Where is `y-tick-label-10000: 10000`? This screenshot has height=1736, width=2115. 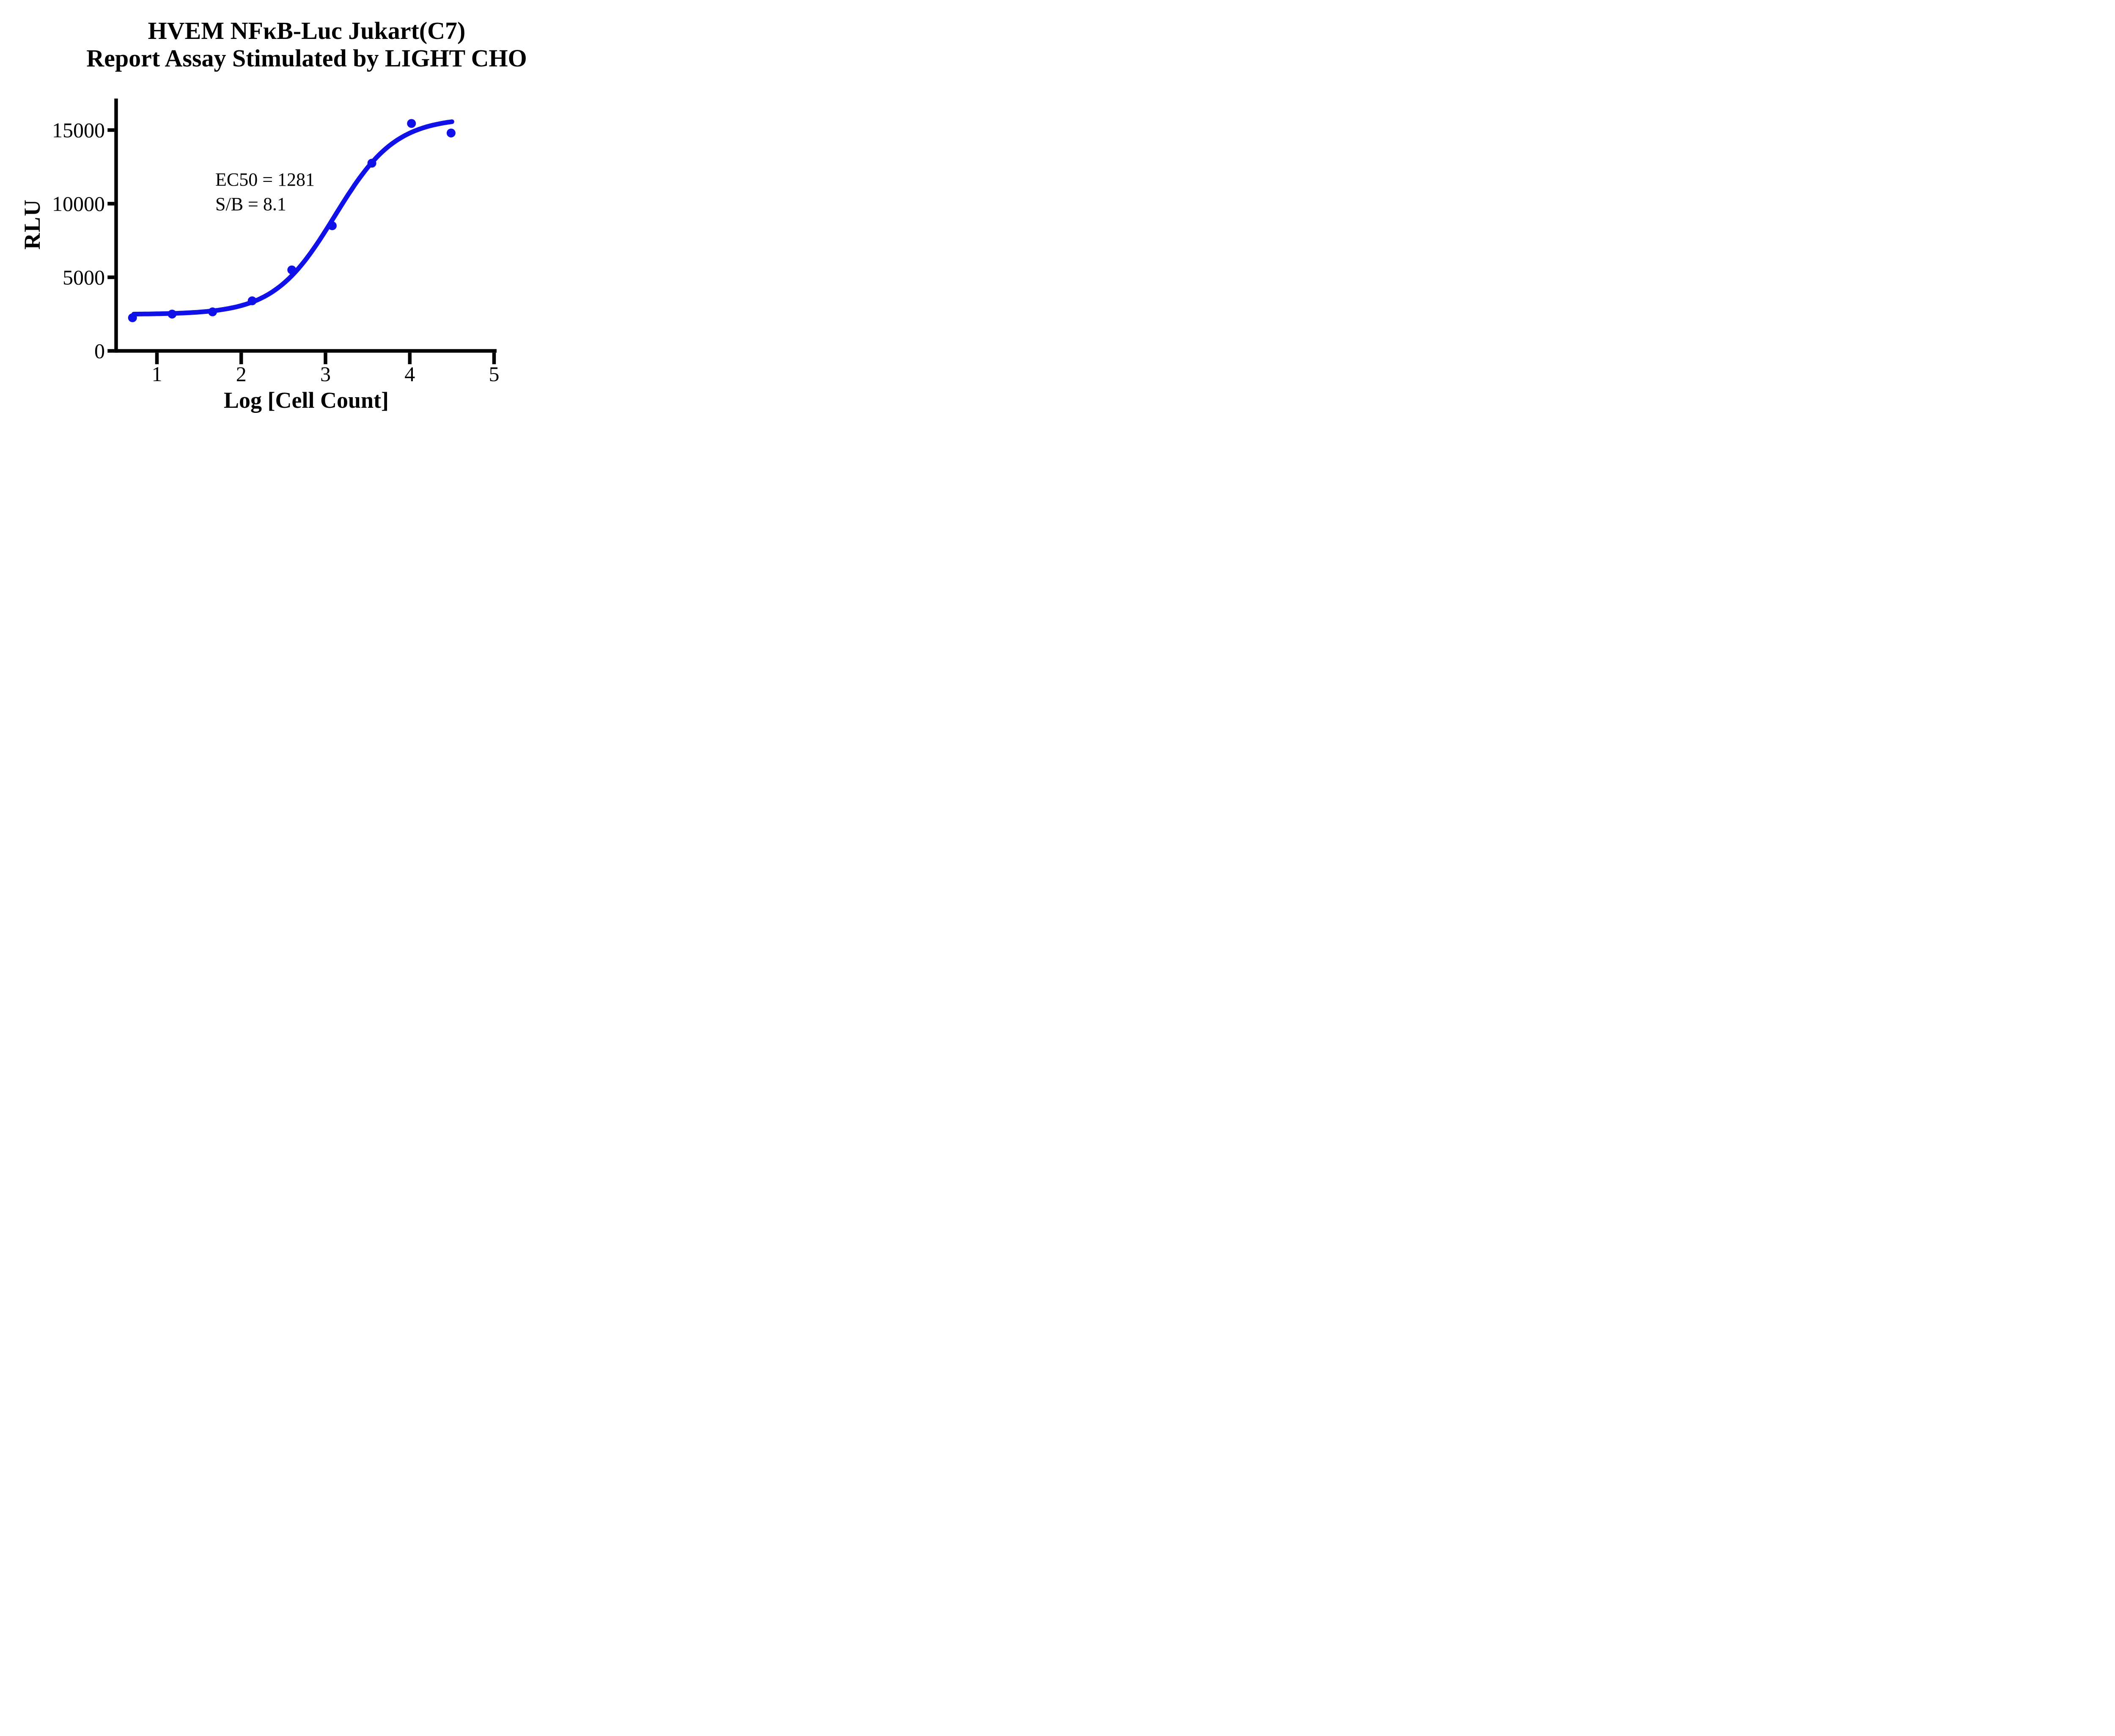
y-tick-label-10000: 10000 is located at coordinates (78, 204).